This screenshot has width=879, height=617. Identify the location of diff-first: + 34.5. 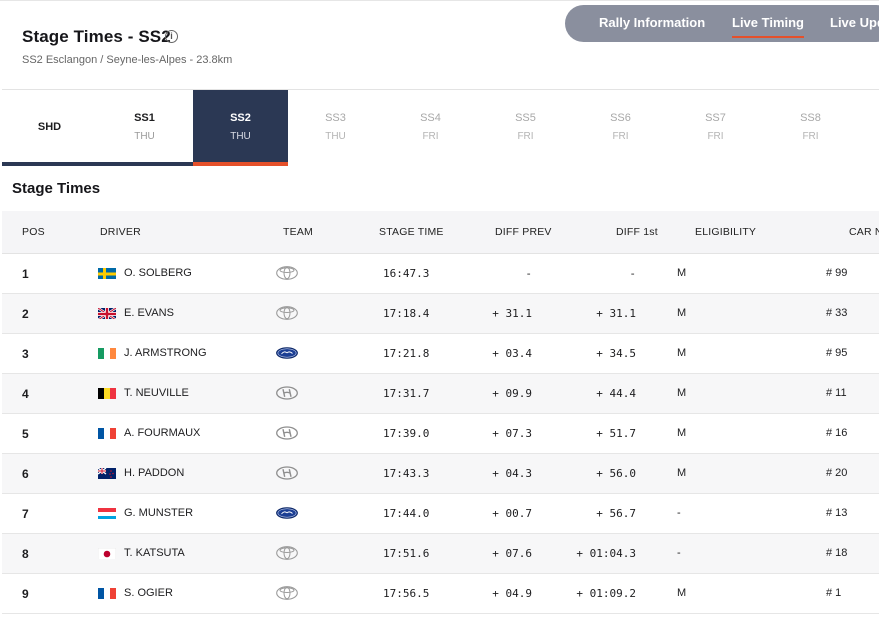
(616, 353).